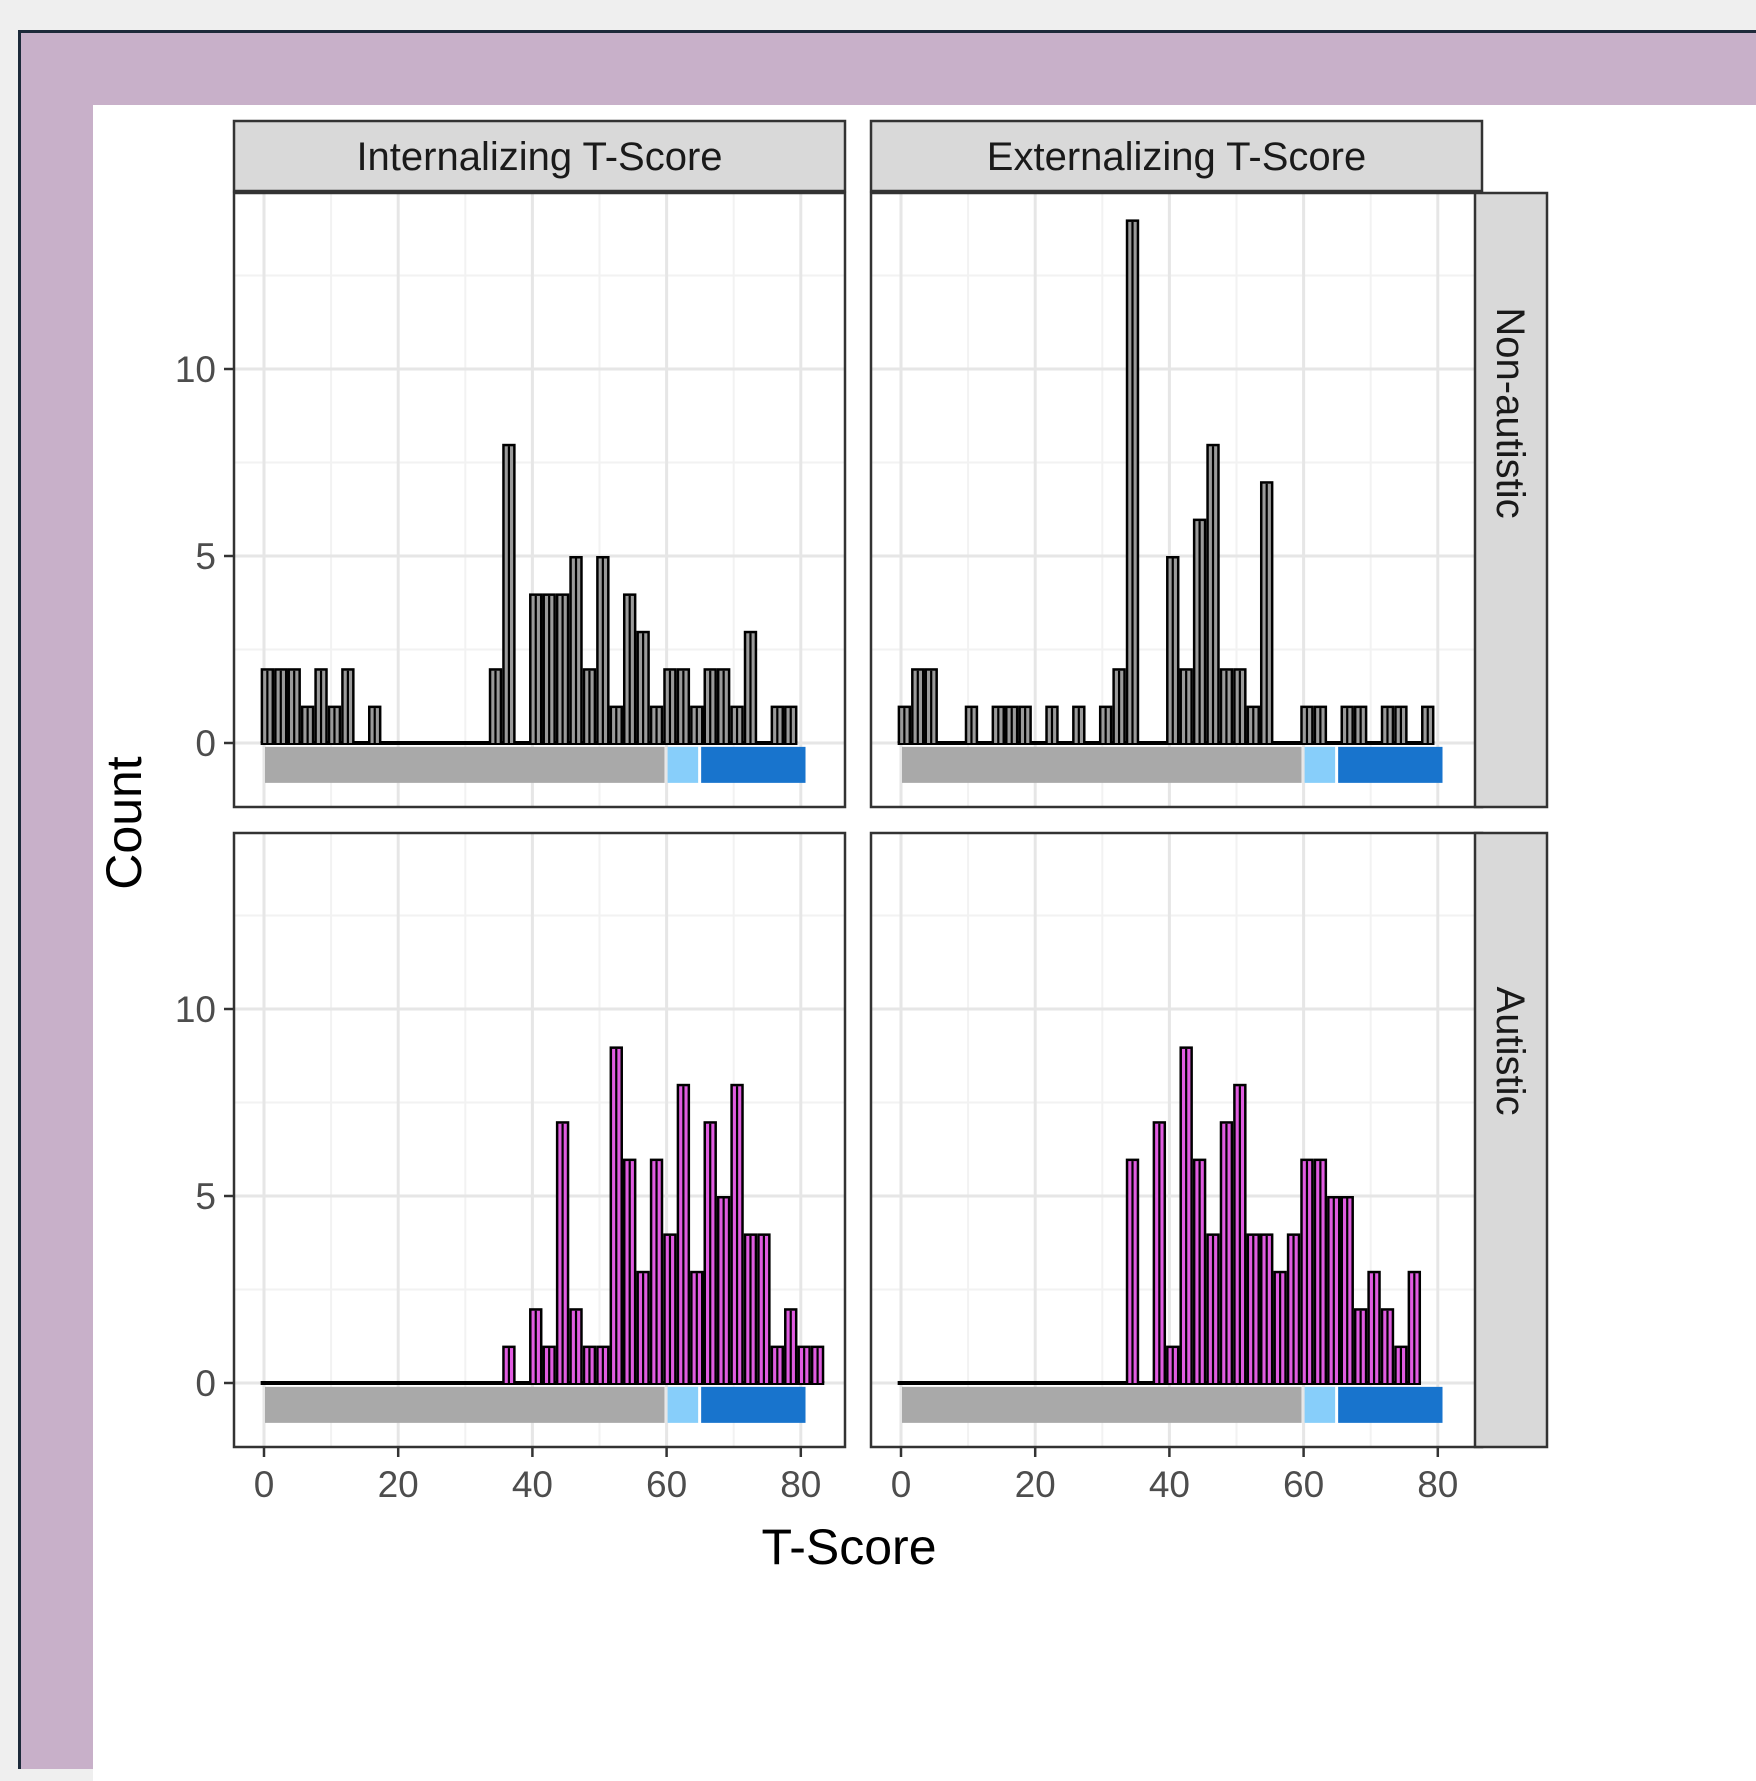 This screenshot has height=1781, width=1756. I want to click on y-axis-title: Count, so click(124, 823).